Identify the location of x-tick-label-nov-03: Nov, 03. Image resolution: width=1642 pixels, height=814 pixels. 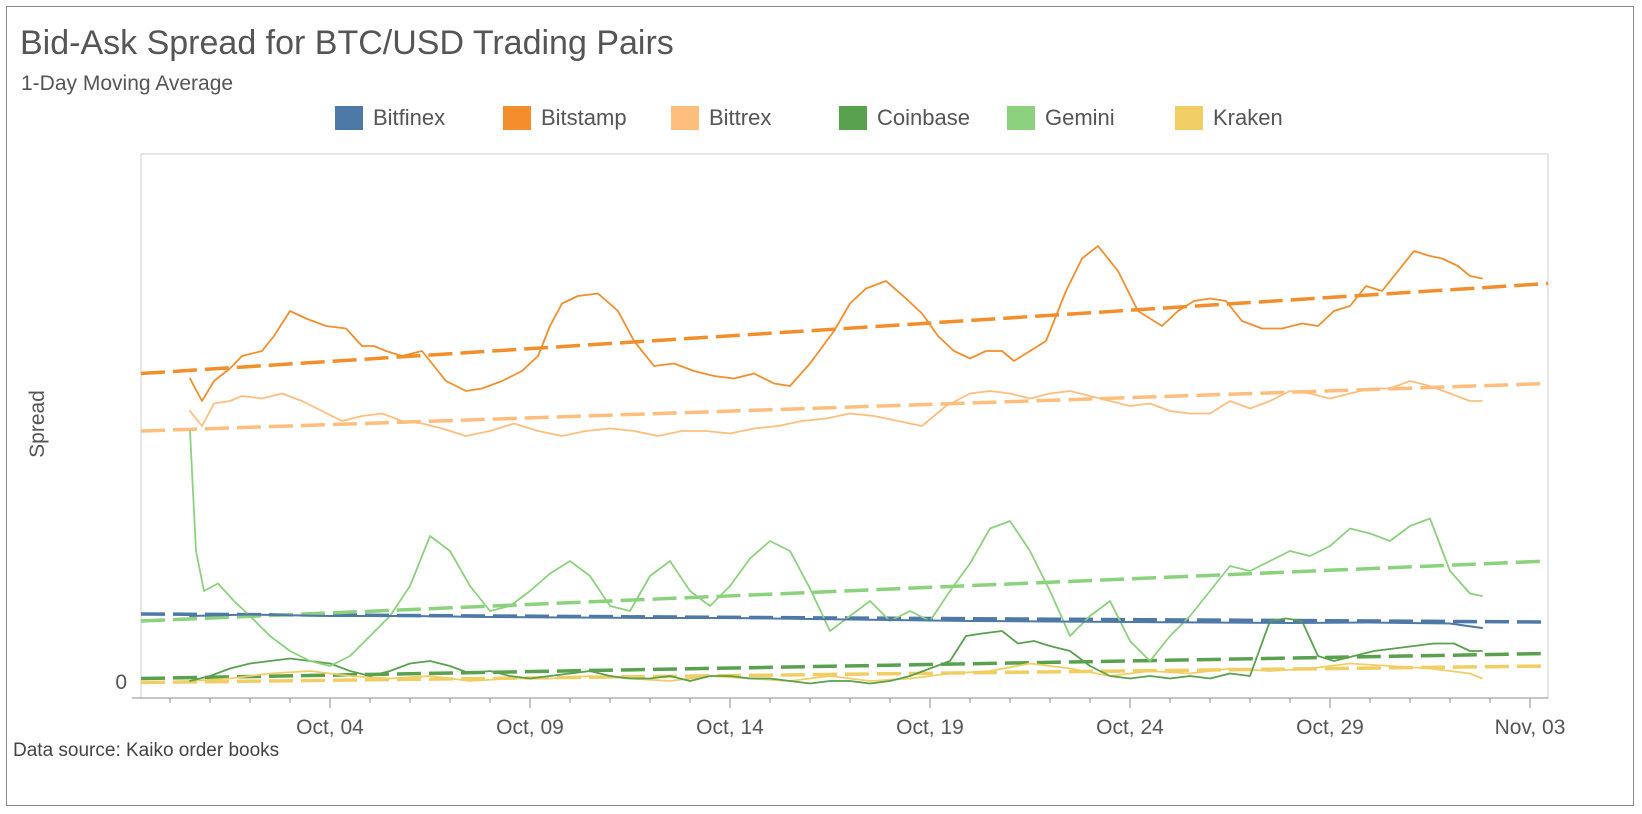
(1530, 727).